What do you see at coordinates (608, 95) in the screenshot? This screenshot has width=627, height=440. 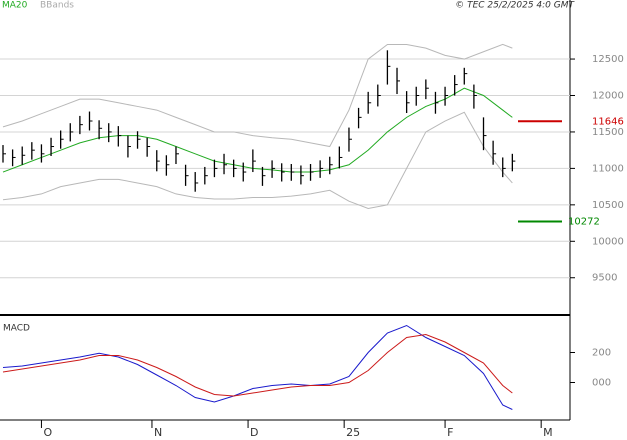 I see `y-tick-label: 12000` at bounding box center [608, 95].